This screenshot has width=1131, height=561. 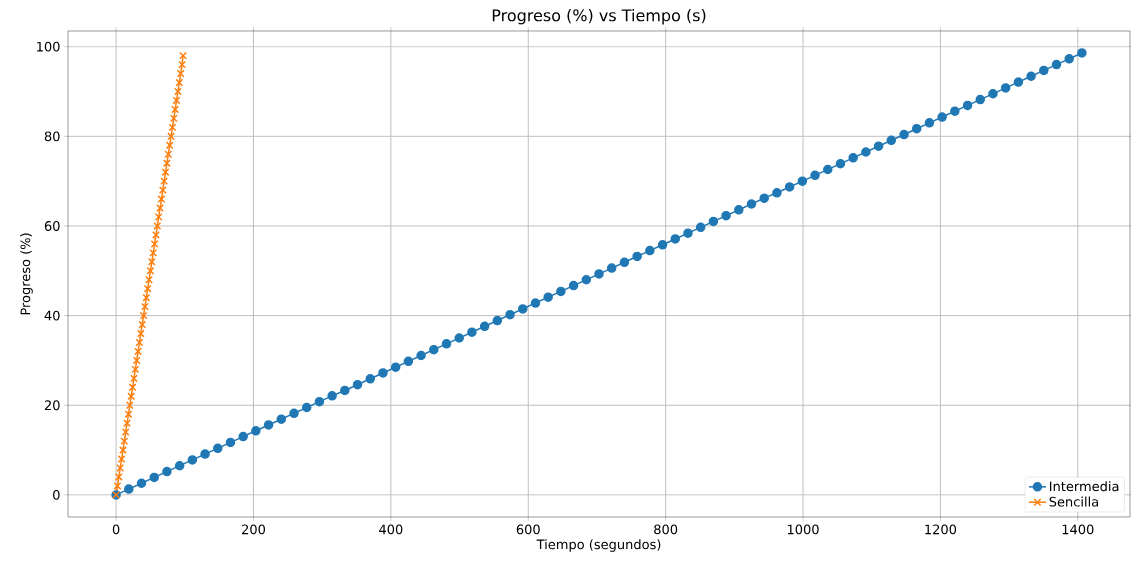 I want to click on y-tick-label: 60, so click(x=52, y=226).